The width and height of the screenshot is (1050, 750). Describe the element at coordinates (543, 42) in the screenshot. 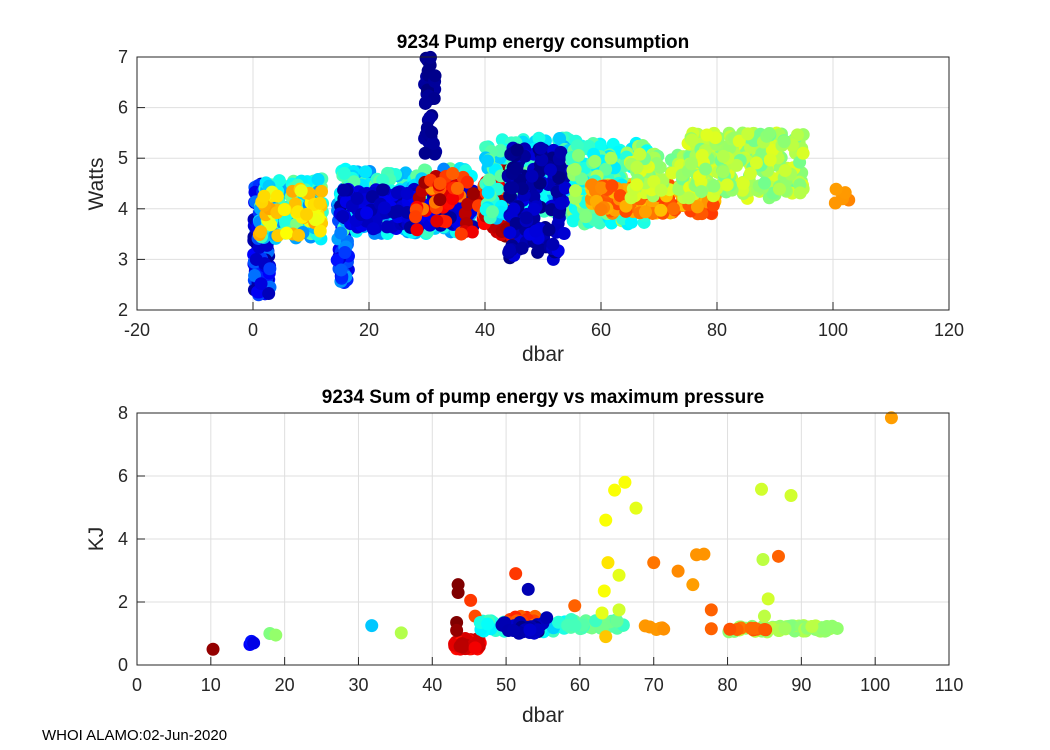

I see `chart-title: 9234 Pump energy consumption` at that location.